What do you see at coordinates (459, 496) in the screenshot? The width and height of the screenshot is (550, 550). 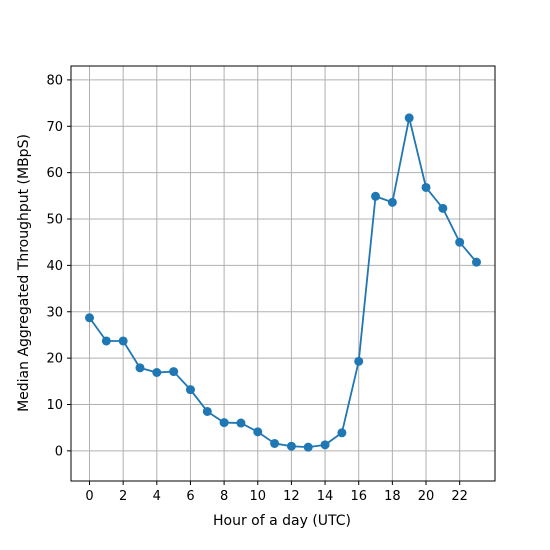 I see `x-tick-label: 22` at bounding box center [459, 496].